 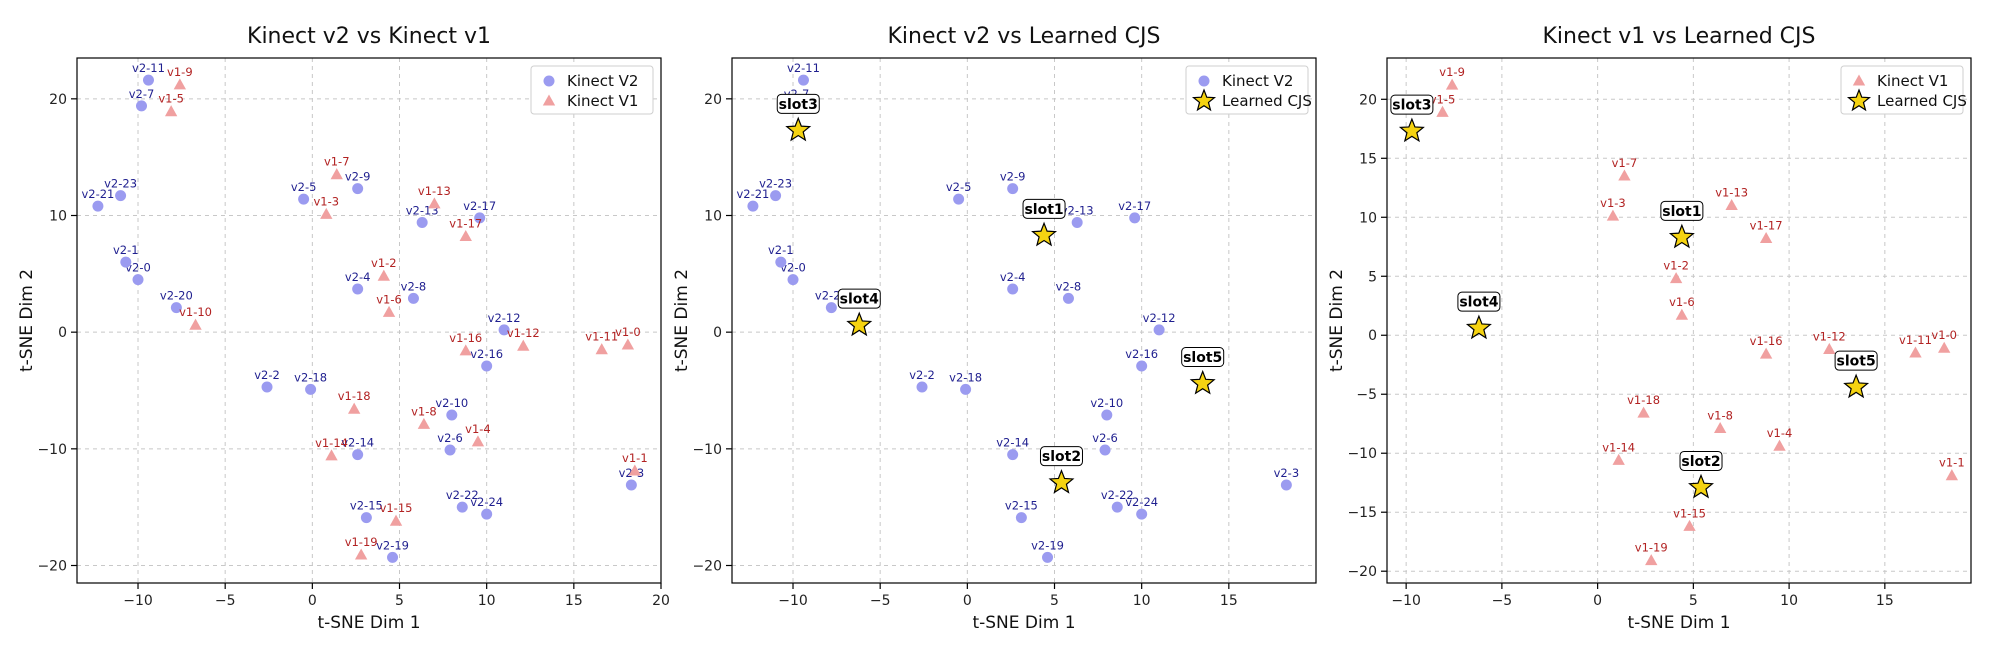 What do you see at coordinates (1204, 100) in the screenshot?
I see `legend-star-icon` at bounding box center [1204, 100].